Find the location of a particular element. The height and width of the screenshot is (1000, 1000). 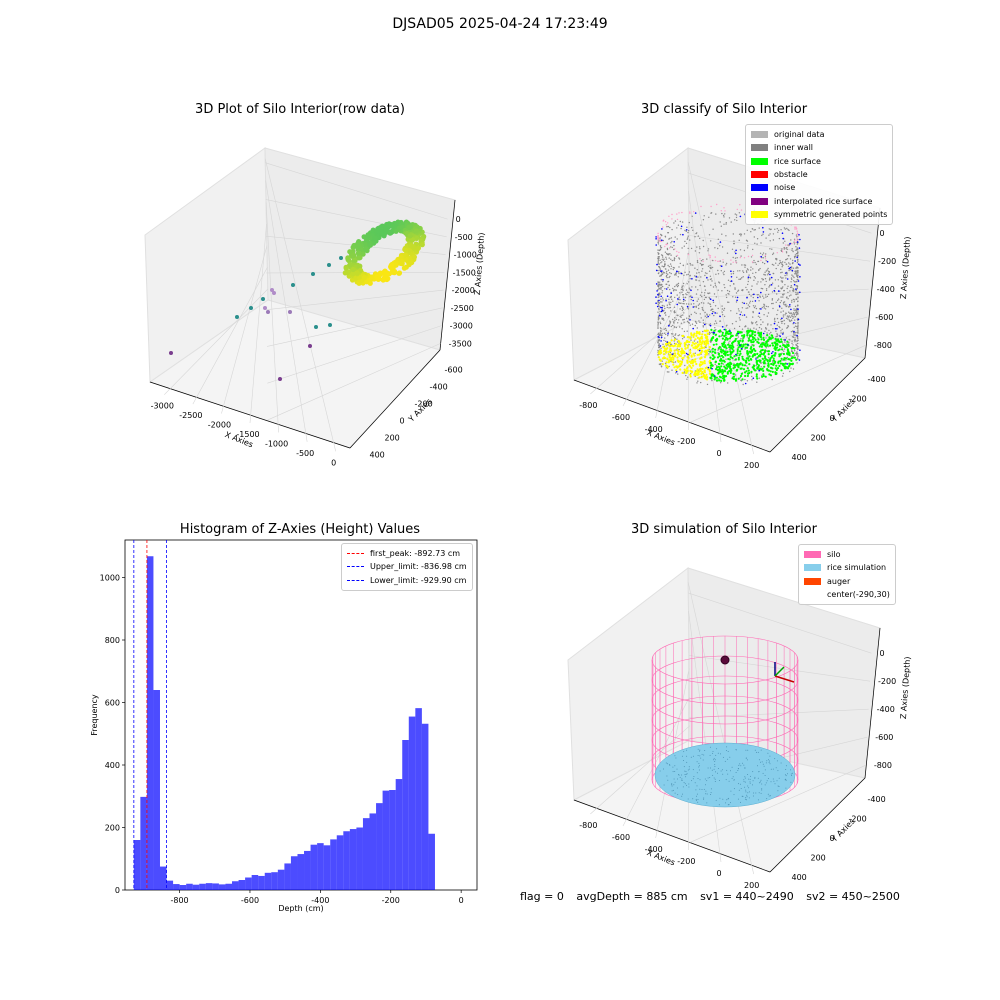

classify-plot-title: 3D classify of Silo Interior is located at coordinates (724, 109).